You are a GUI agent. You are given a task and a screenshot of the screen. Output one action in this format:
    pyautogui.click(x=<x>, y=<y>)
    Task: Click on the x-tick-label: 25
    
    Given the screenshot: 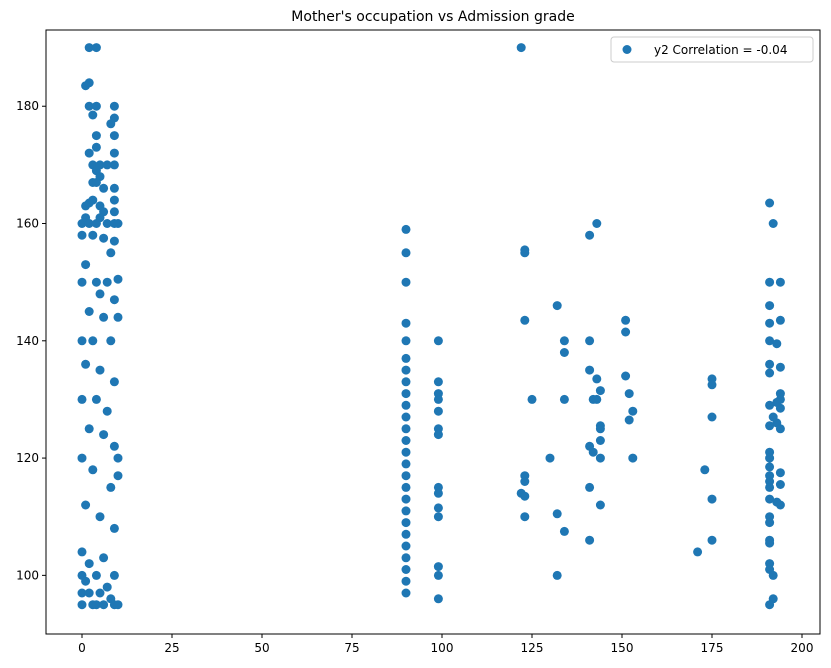 What is the action you would take?
    pyautogui.click(x=171, y=648)
    